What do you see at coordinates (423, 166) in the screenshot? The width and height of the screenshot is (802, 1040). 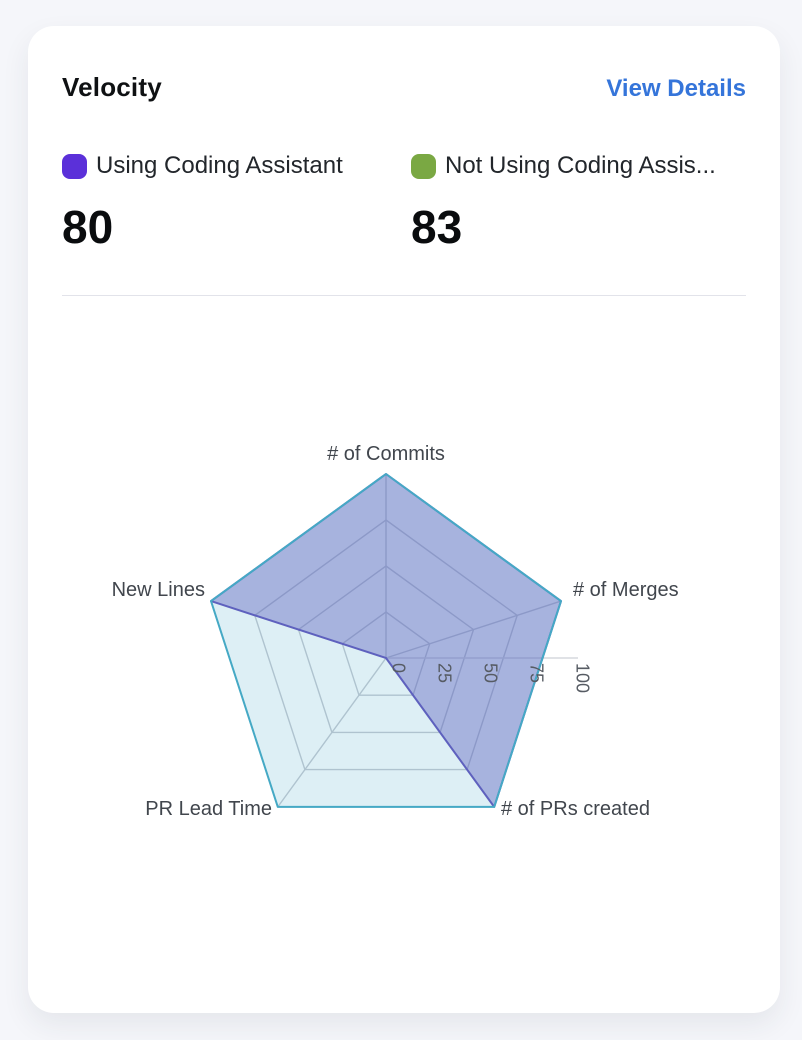 I see `not-using-assistant-swatch-icon` at bounding box center [423, 166].